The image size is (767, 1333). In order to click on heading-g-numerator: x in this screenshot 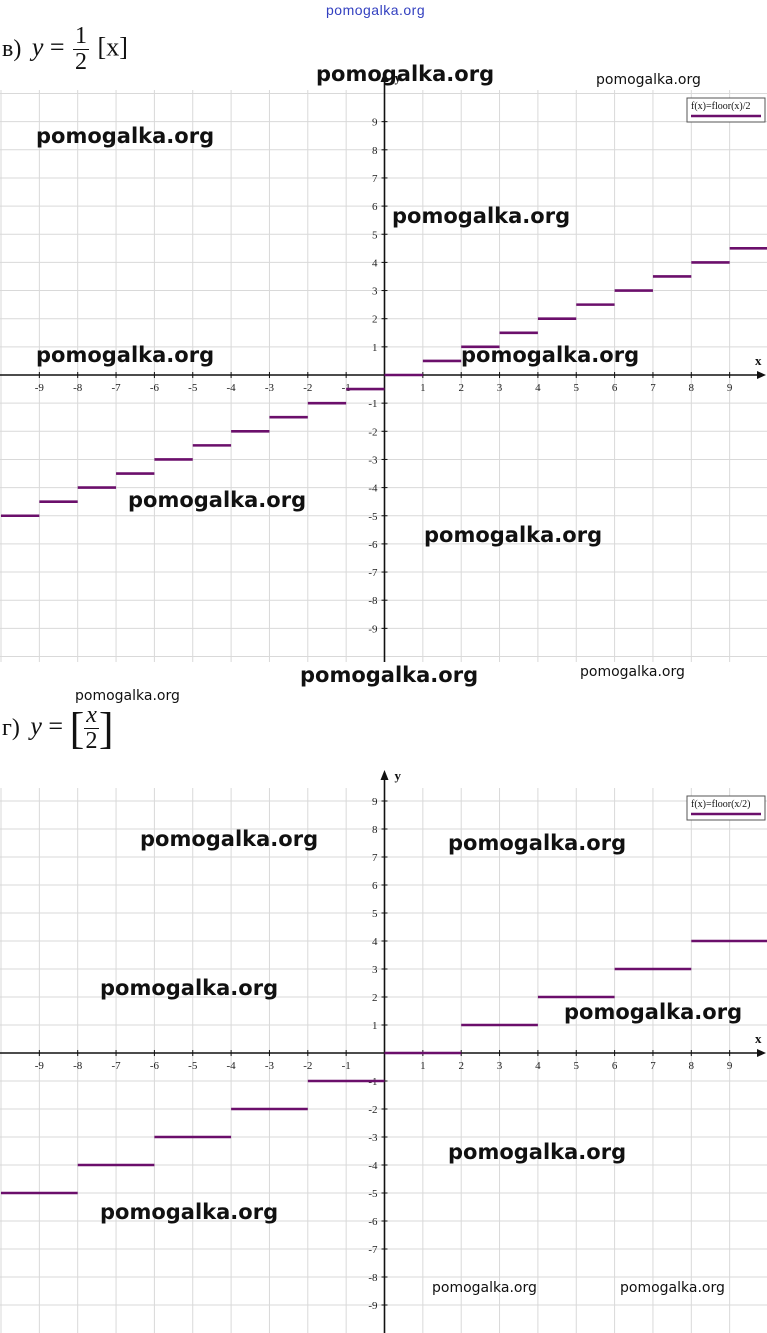, I will do `click(91, 716)`.